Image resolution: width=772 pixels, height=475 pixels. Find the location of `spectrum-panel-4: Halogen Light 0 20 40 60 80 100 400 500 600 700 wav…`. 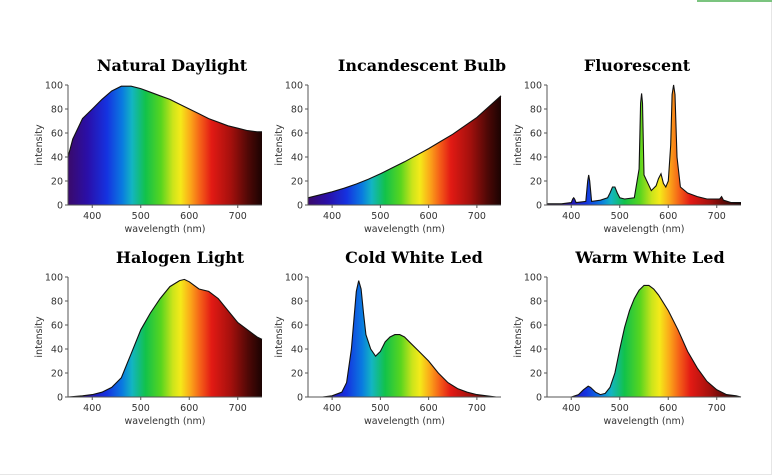

spectrum-panel-4: Halogen Light 0 20 40 60 80 100 400 500 600 700 wav… is located at coordinates (148, 337).